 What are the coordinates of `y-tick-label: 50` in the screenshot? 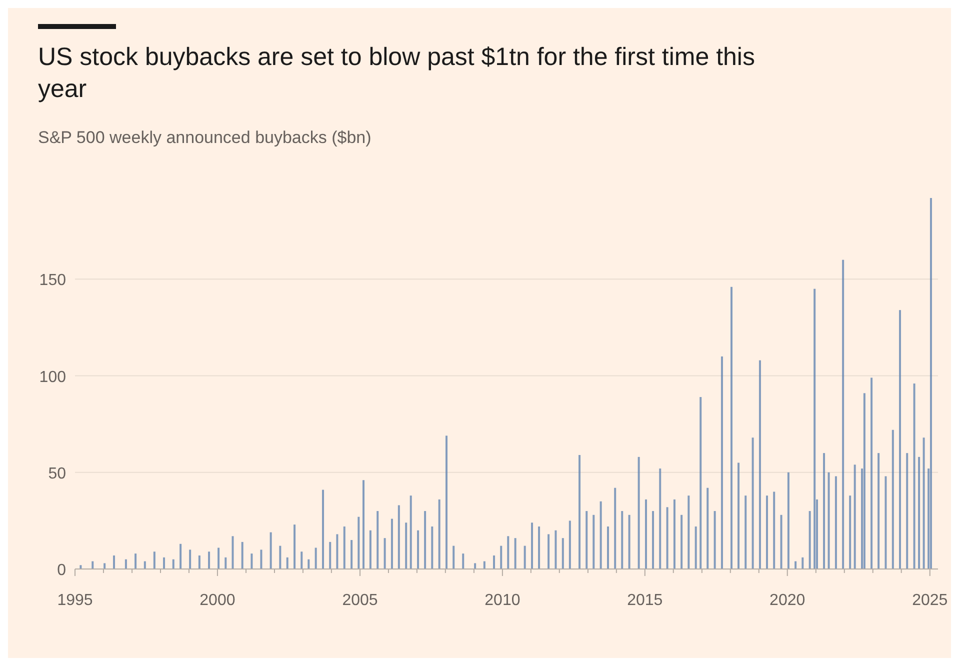 It's located at (57, 473).